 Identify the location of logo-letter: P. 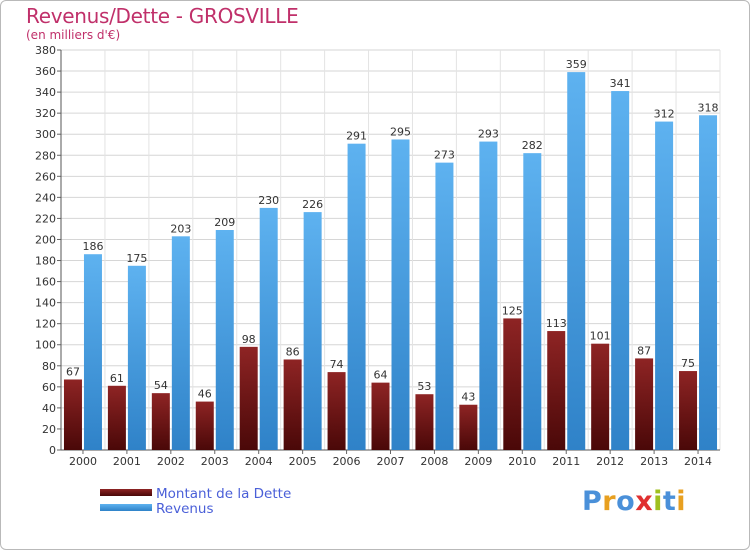
(592, 501).